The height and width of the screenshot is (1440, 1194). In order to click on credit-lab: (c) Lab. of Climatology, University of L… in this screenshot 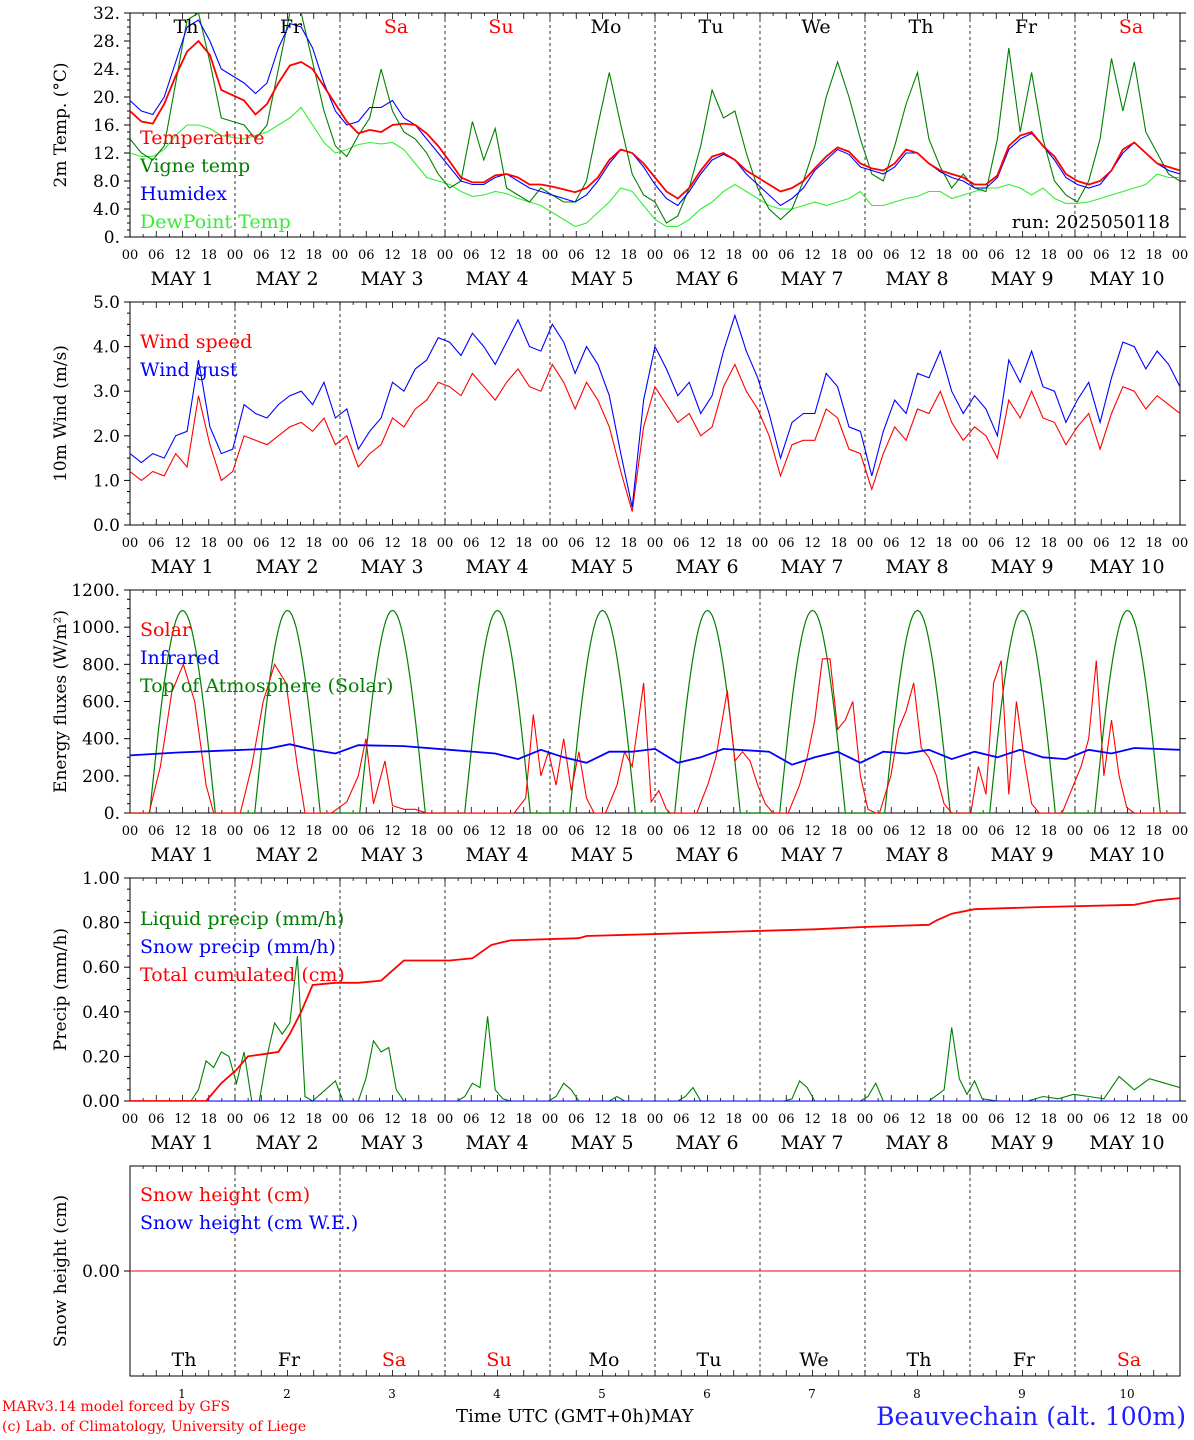, I will do `click(154, 1427)`.